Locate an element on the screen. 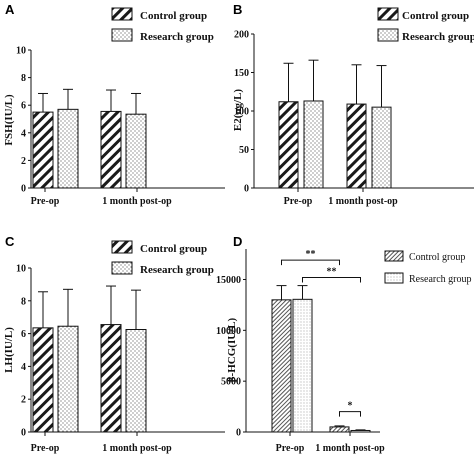 The image size is (474, 457). y-tick-label: 200 is located at coordinates (241, 35).